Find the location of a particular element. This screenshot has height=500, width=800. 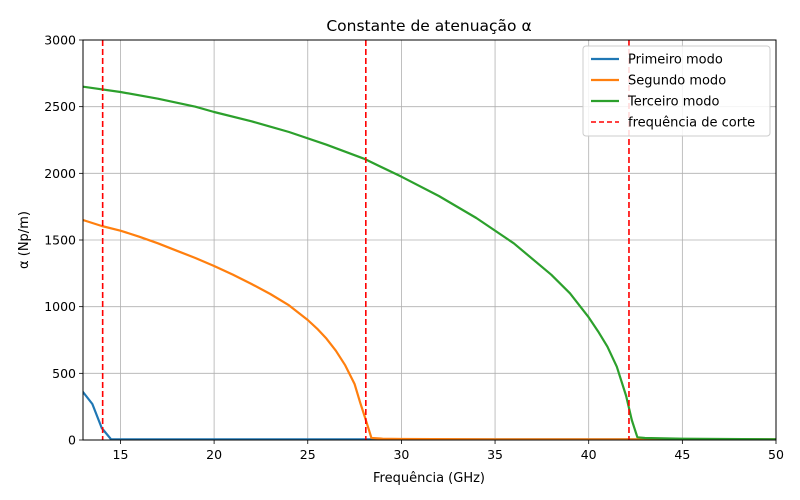

x-tick-label: 30 is located at coordinates (401, 454).